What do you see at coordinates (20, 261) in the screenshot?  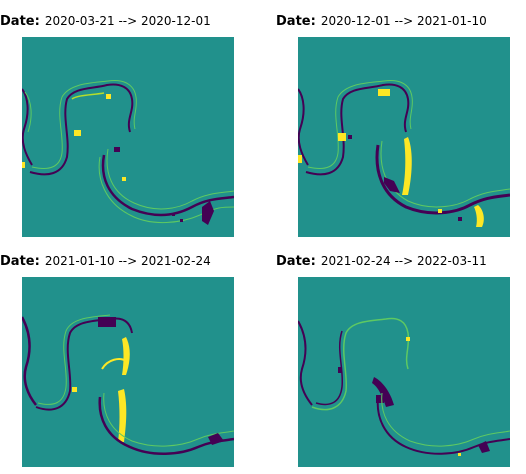 I see `panel-3-date-label: Date:` at bounding box center [20, 261].